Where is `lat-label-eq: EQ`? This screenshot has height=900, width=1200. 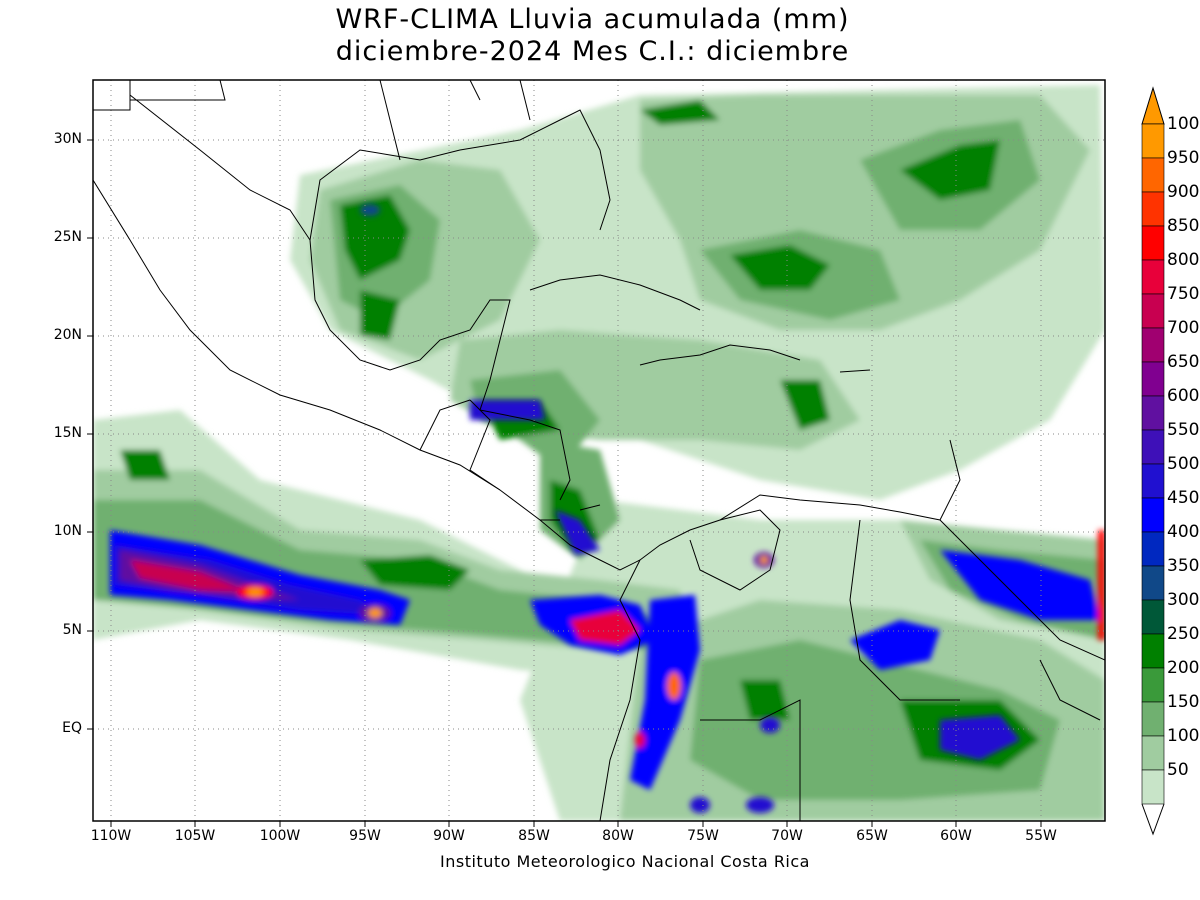
lat-label-eq: EQ is located at coordinates (72, 728).